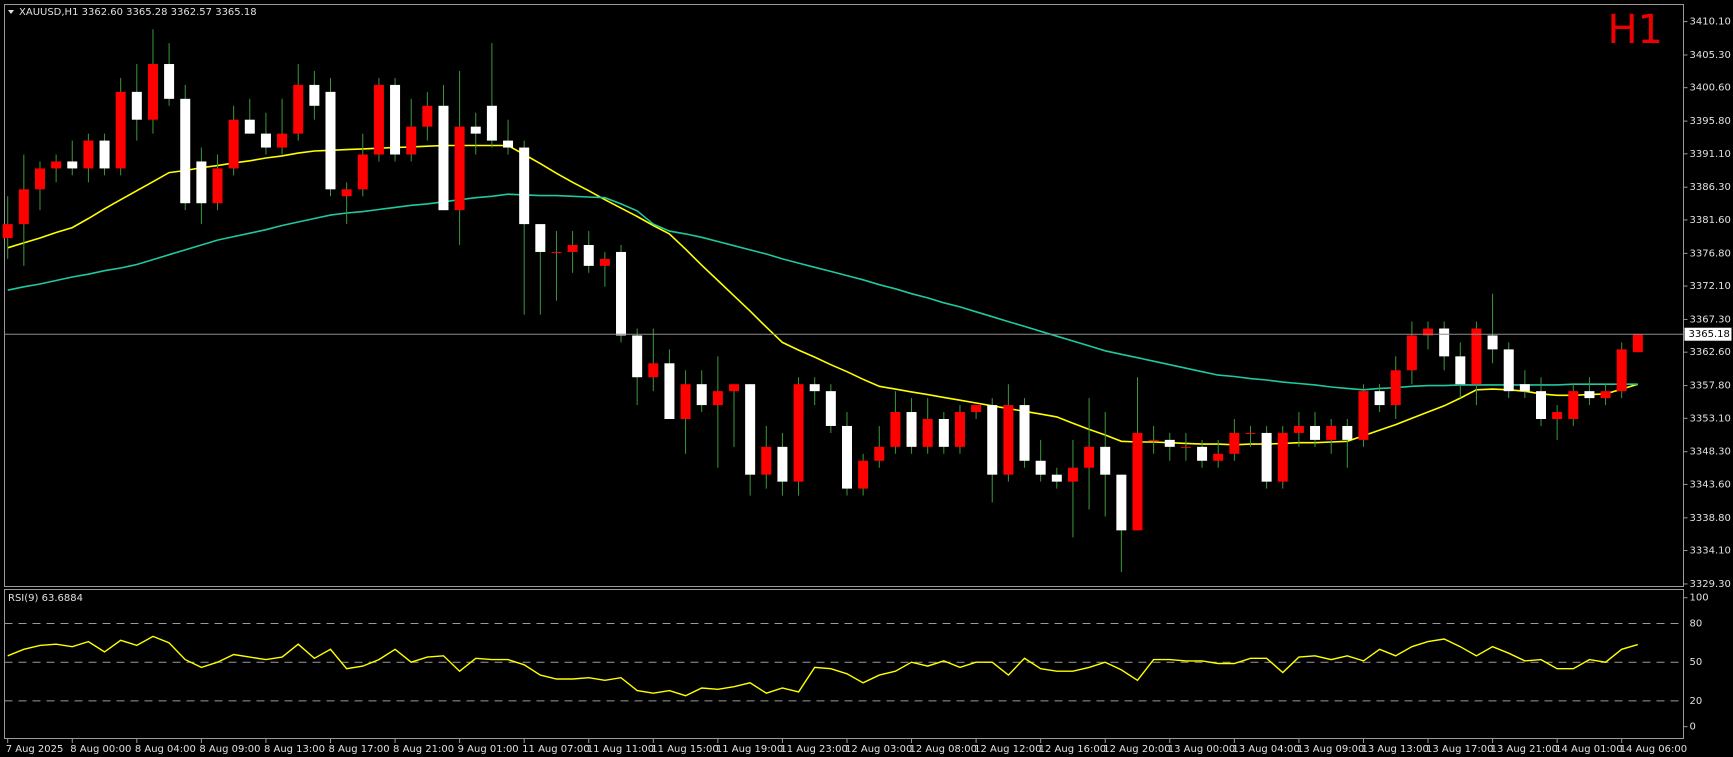  I want to click on period-label: H1, so click(1635, 30).